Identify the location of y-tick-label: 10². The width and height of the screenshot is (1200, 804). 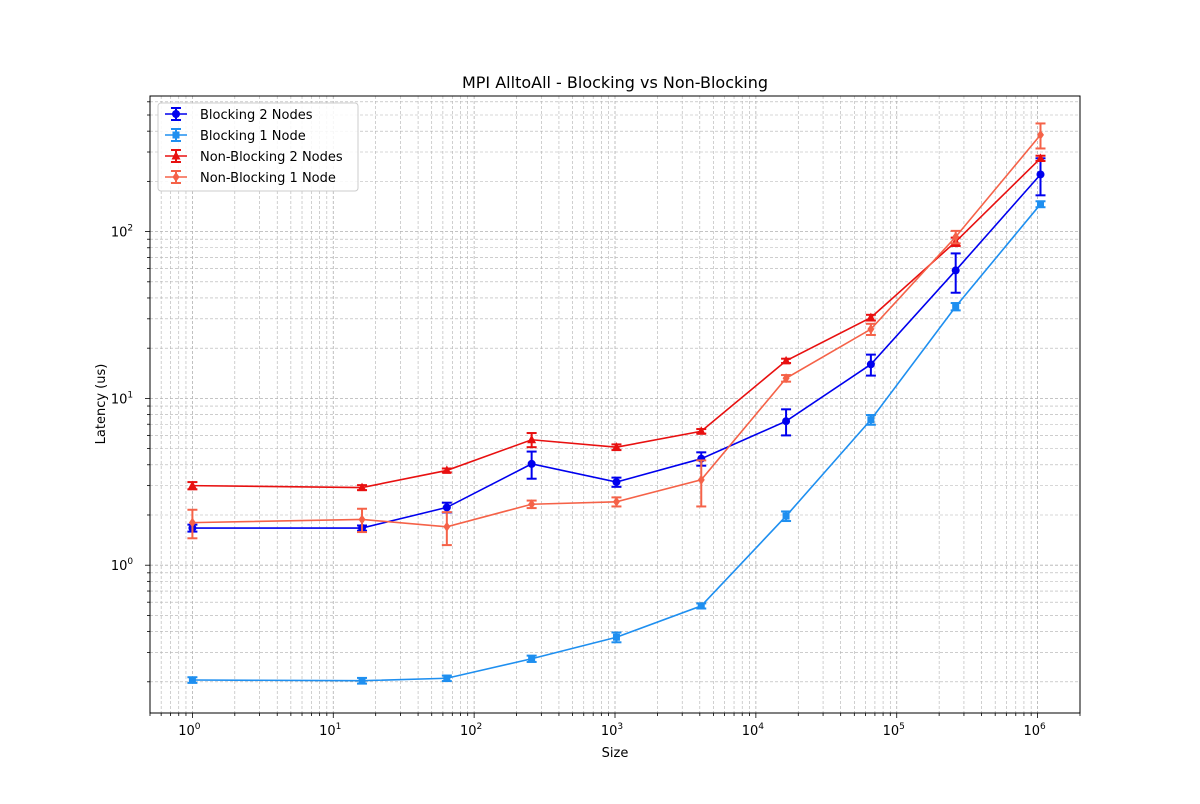
(122, 232).